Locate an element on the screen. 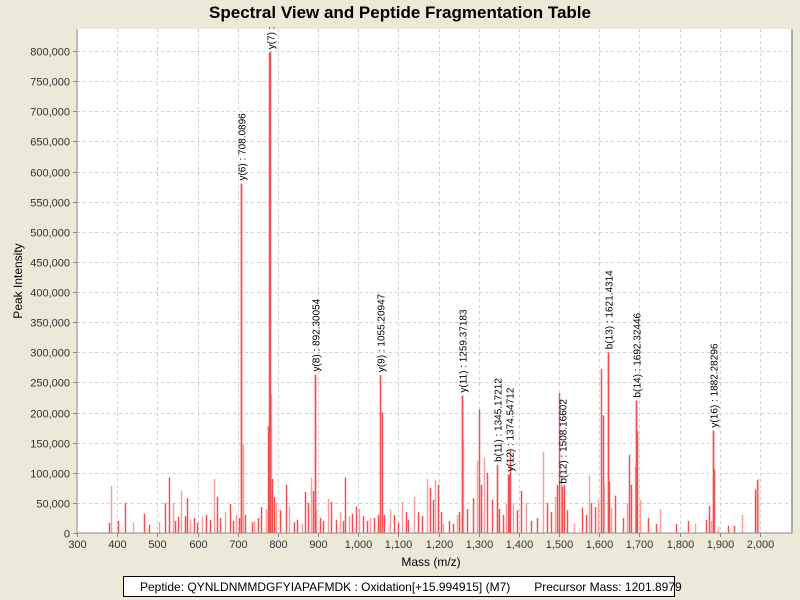 This screenshot has height=600, width=800. x-tick-label: 1,100 is located at coordinates (399, 545).